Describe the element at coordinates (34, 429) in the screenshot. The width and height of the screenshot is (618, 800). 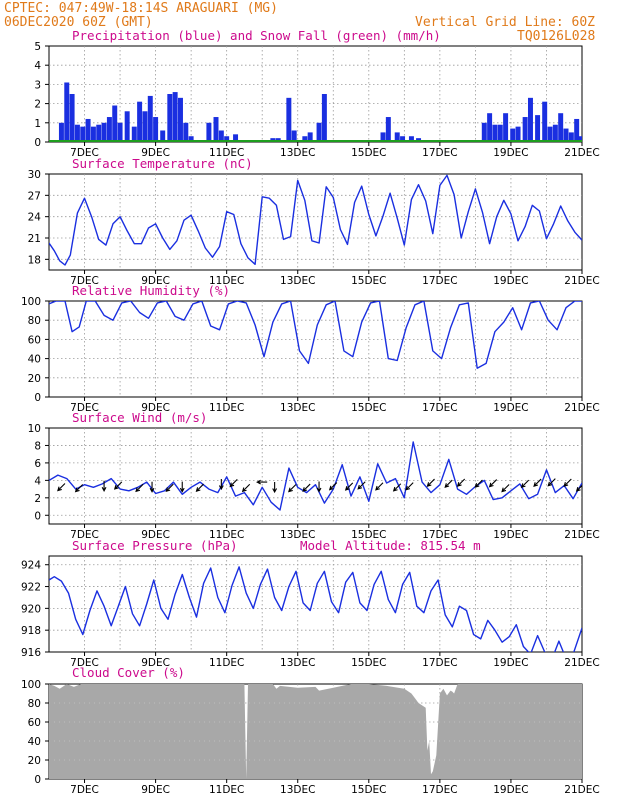
I see `wind-ytick-label: 10` at that location.